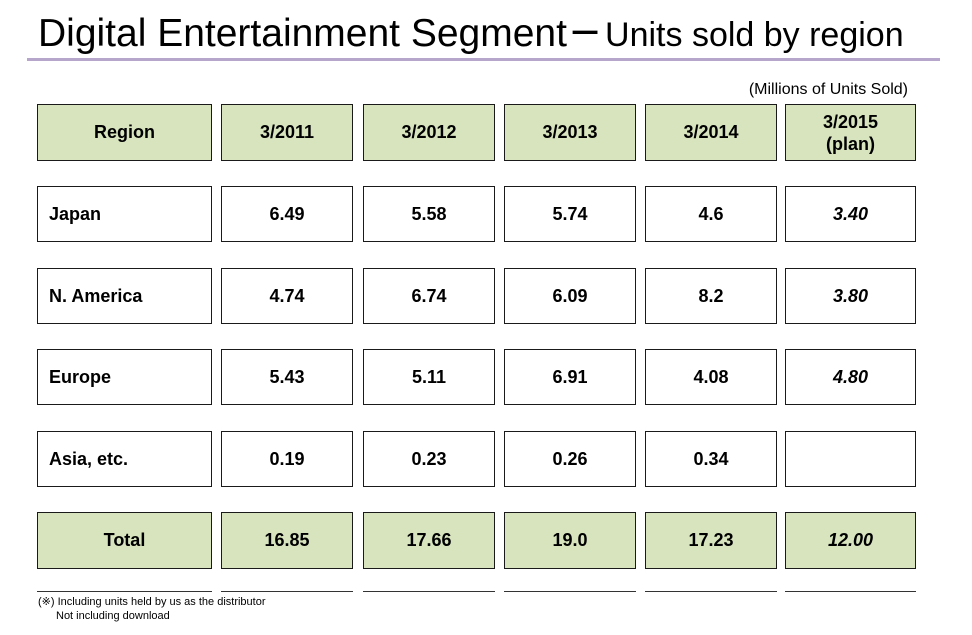 The height and width of the screenshot is (635, 972). What do you see at coordinates (570, 132) in the screenshot?
I see `header-cell-3-2013: 3/2013` at bounding box center [570, 132].